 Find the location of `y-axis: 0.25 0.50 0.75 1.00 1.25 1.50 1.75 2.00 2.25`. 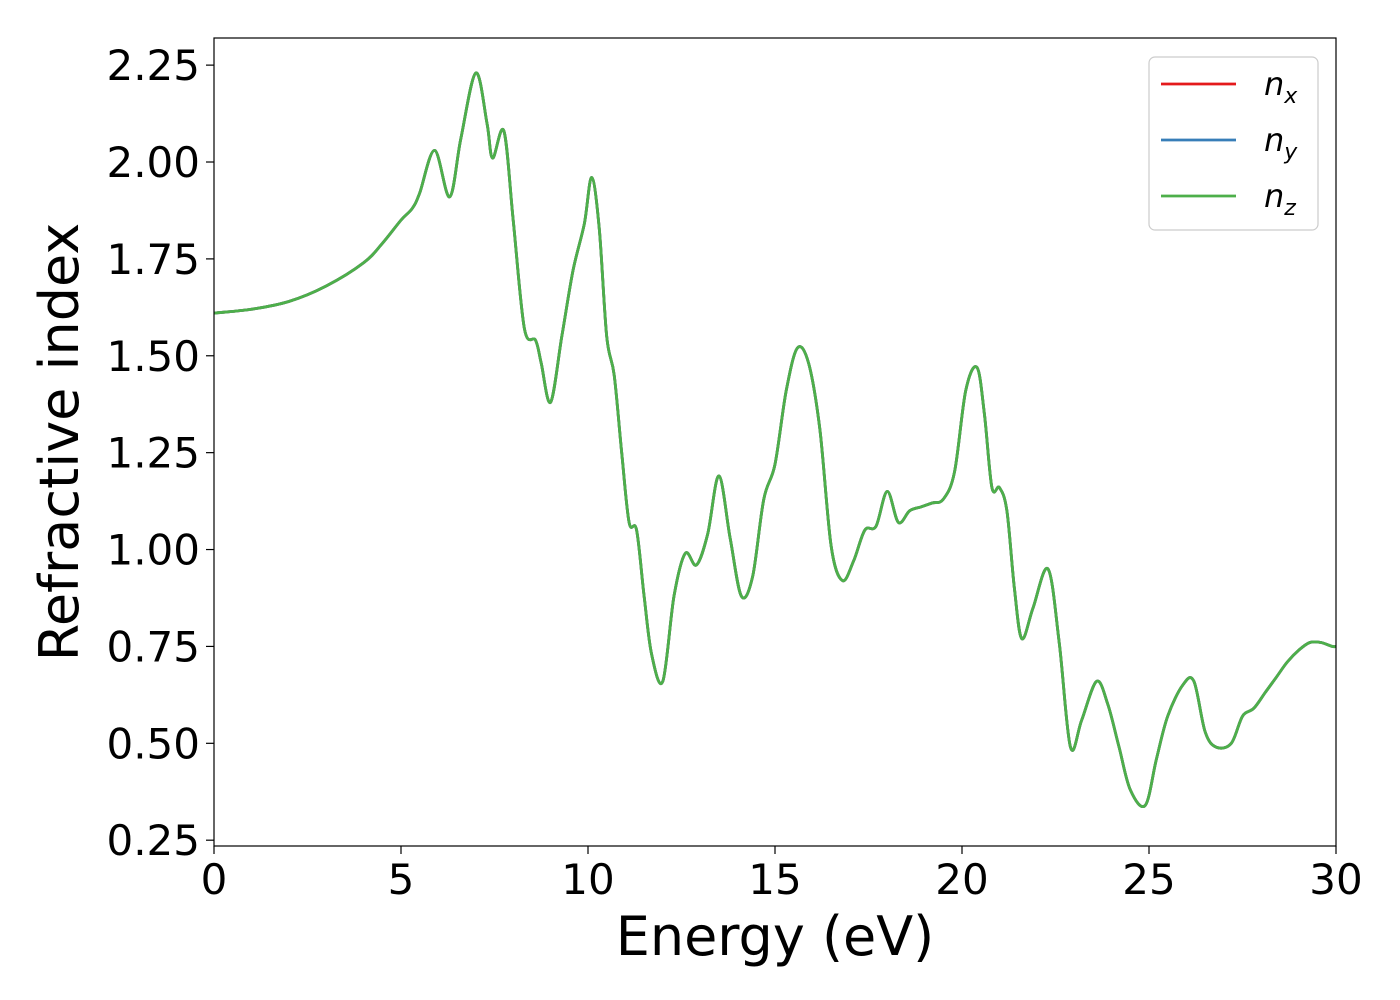

y-axis: 0.25 0.50 0.75 1.00 1.25 1.50 1.75 2.00 2.25 is located at coordinates (160, 453).